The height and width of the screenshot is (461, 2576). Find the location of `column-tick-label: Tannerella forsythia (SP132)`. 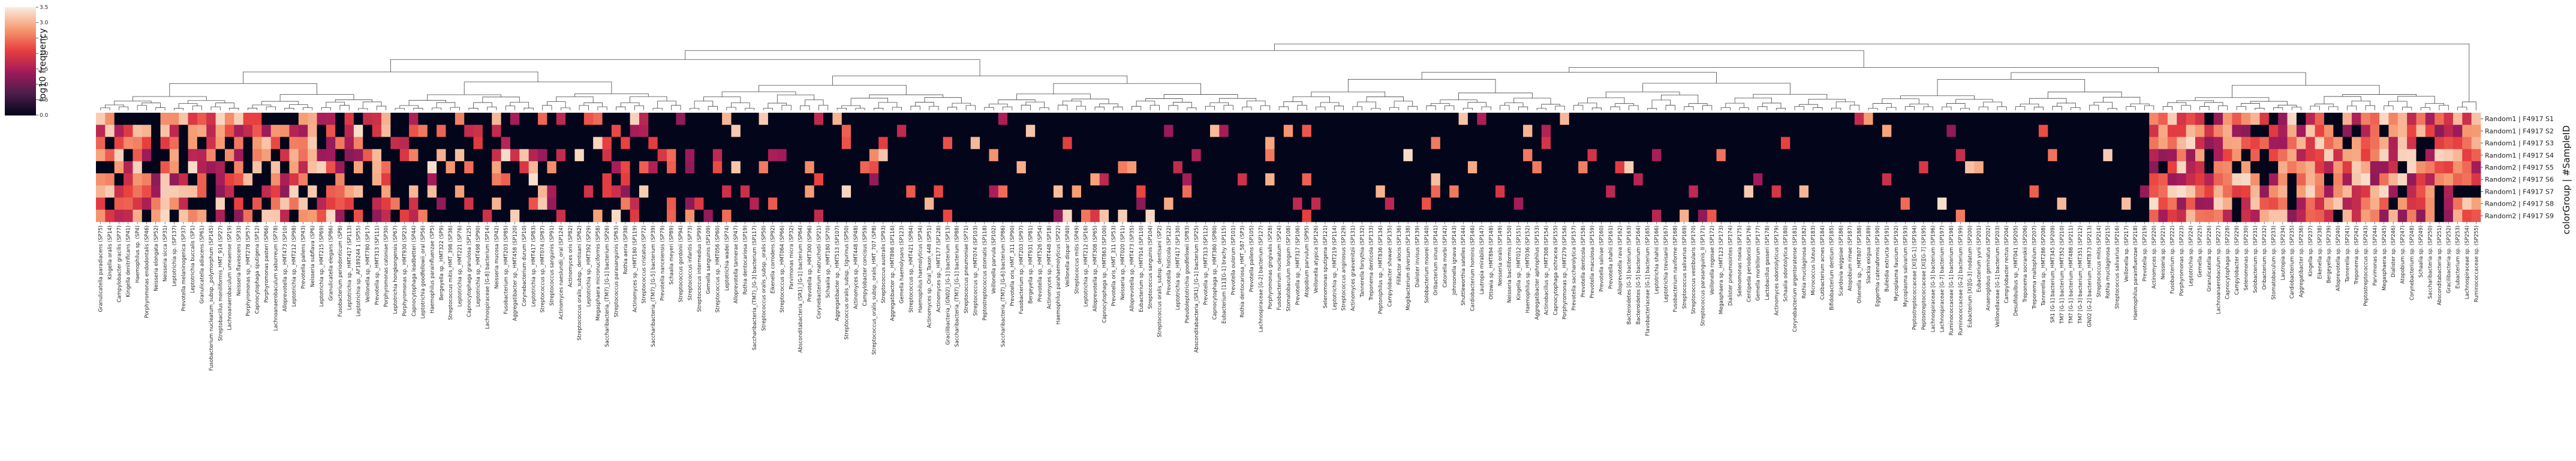

column-tick-label: Tannerella forsythia (SP132) is located at coordinates (1362, 261).